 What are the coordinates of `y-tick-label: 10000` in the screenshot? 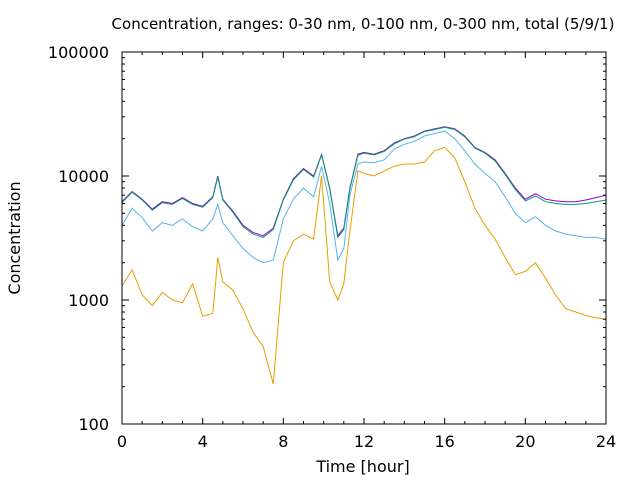 It's located at (83, 176).